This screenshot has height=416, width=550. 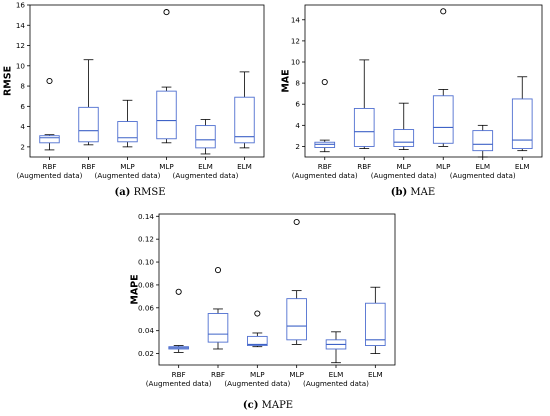 I want to click on y-tick-label: 2, so click(x=22, y=146).